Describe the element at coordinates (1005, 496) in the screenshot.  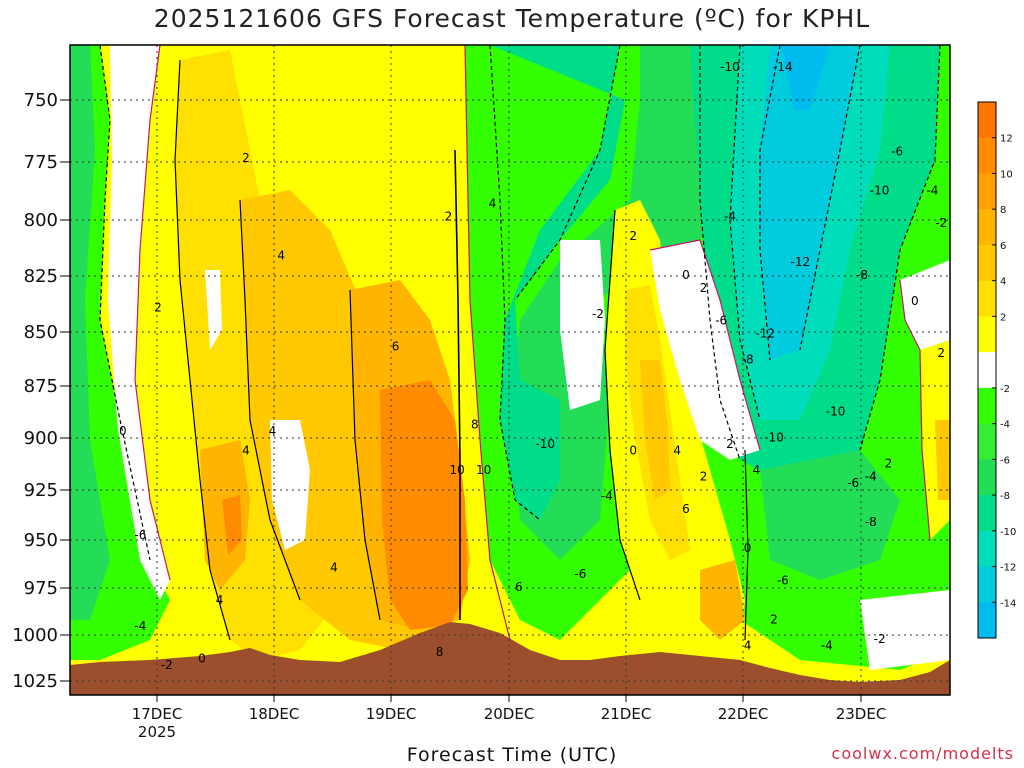
I see `colorbar-tick-label: -8` at that location.